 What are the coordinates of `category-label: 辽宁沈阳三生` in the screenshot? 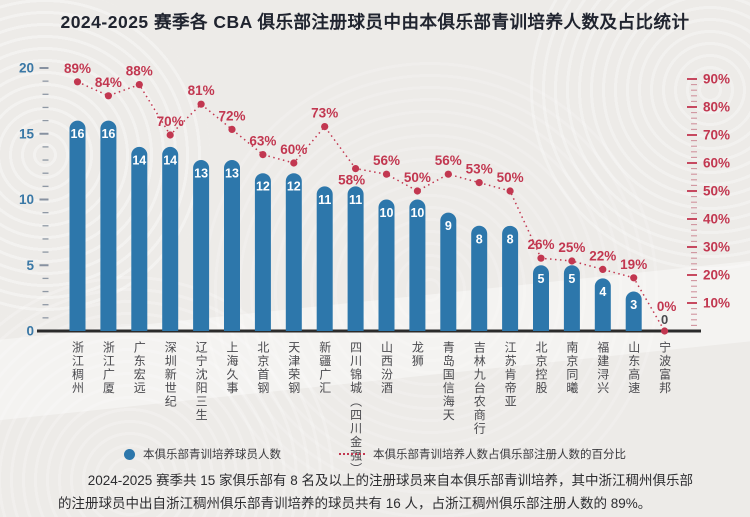 It's located at (201, 381).